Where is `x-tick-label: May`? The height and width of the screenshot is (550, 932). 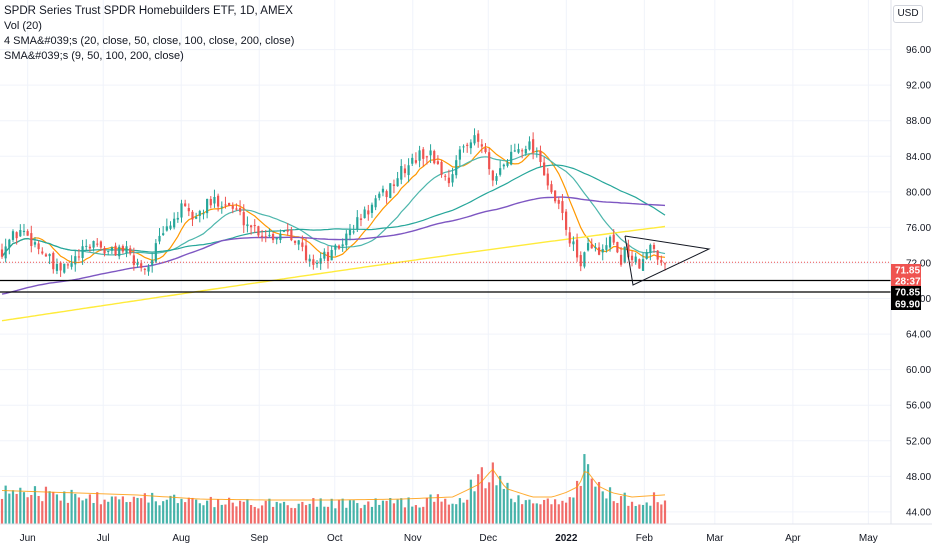
x-tick-label: May is located at coordinates (868, 538).